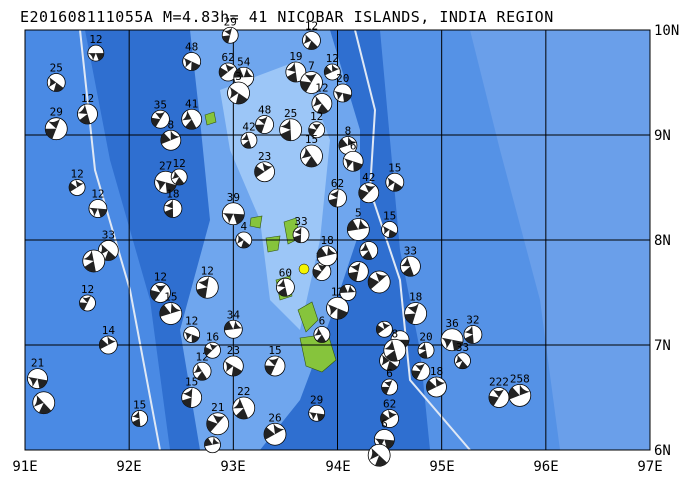 This screenshot has width=694, height=481. Describe the element at coordinates (56, 77) in the screenshot. I see `beachball: 25` at that location.